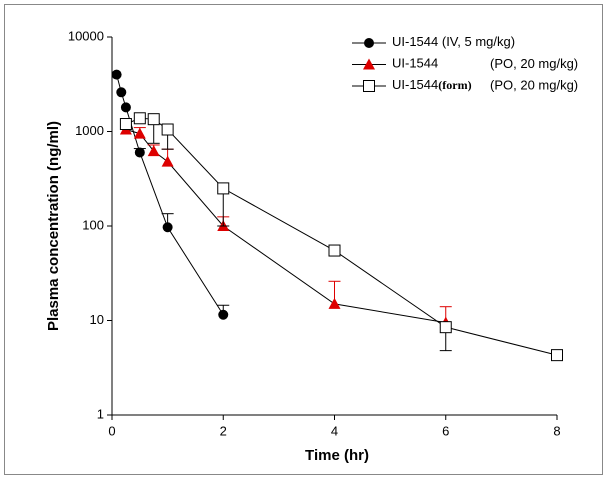  What do you see at coordinates (223, 207) in the screenshot?
I see `error-bar` at bounding box center [223, 207].